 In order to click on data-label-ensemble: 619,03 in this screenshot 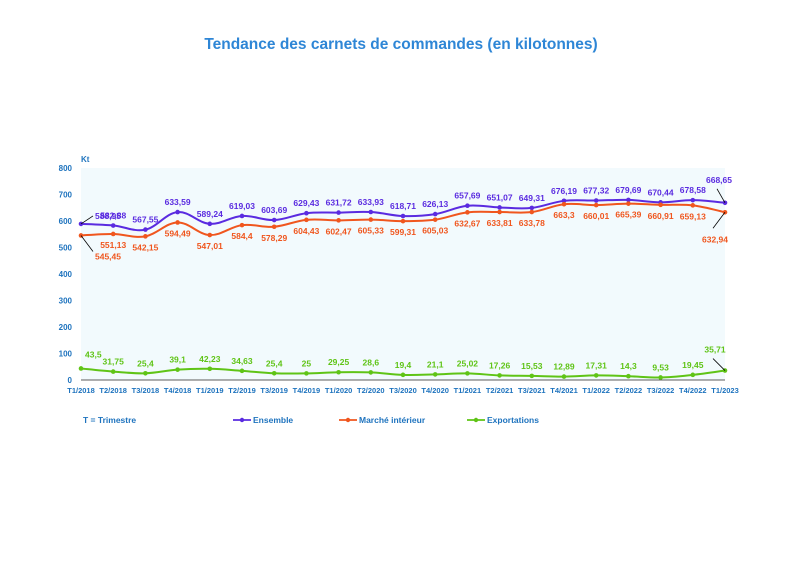, I will do `click(242, 206)`.